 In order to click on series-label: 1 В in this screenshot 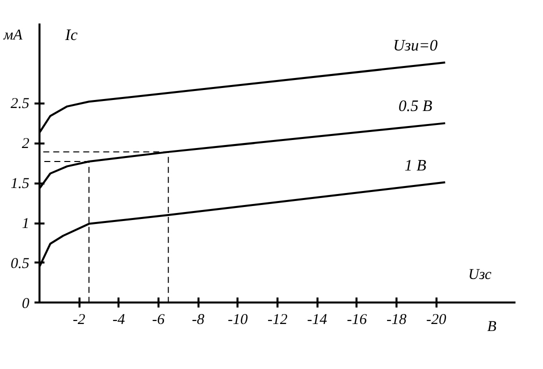, I will do `click(415, 165)`.